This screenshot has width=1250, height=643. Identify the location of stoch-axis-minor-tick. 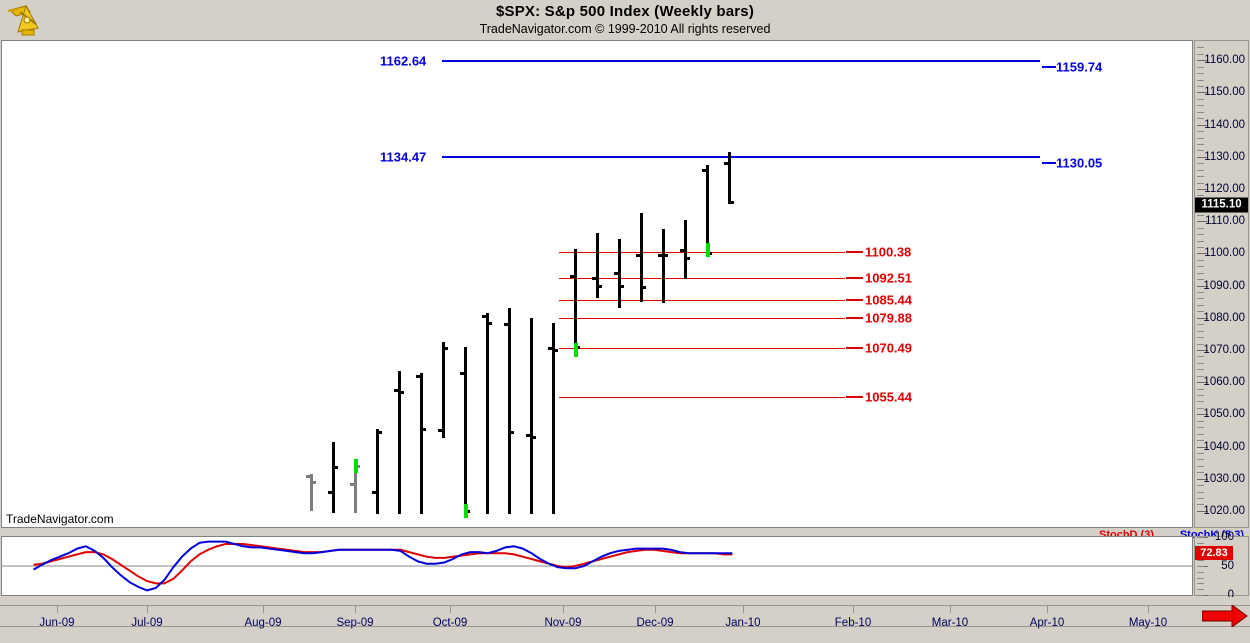
(1200, 584).